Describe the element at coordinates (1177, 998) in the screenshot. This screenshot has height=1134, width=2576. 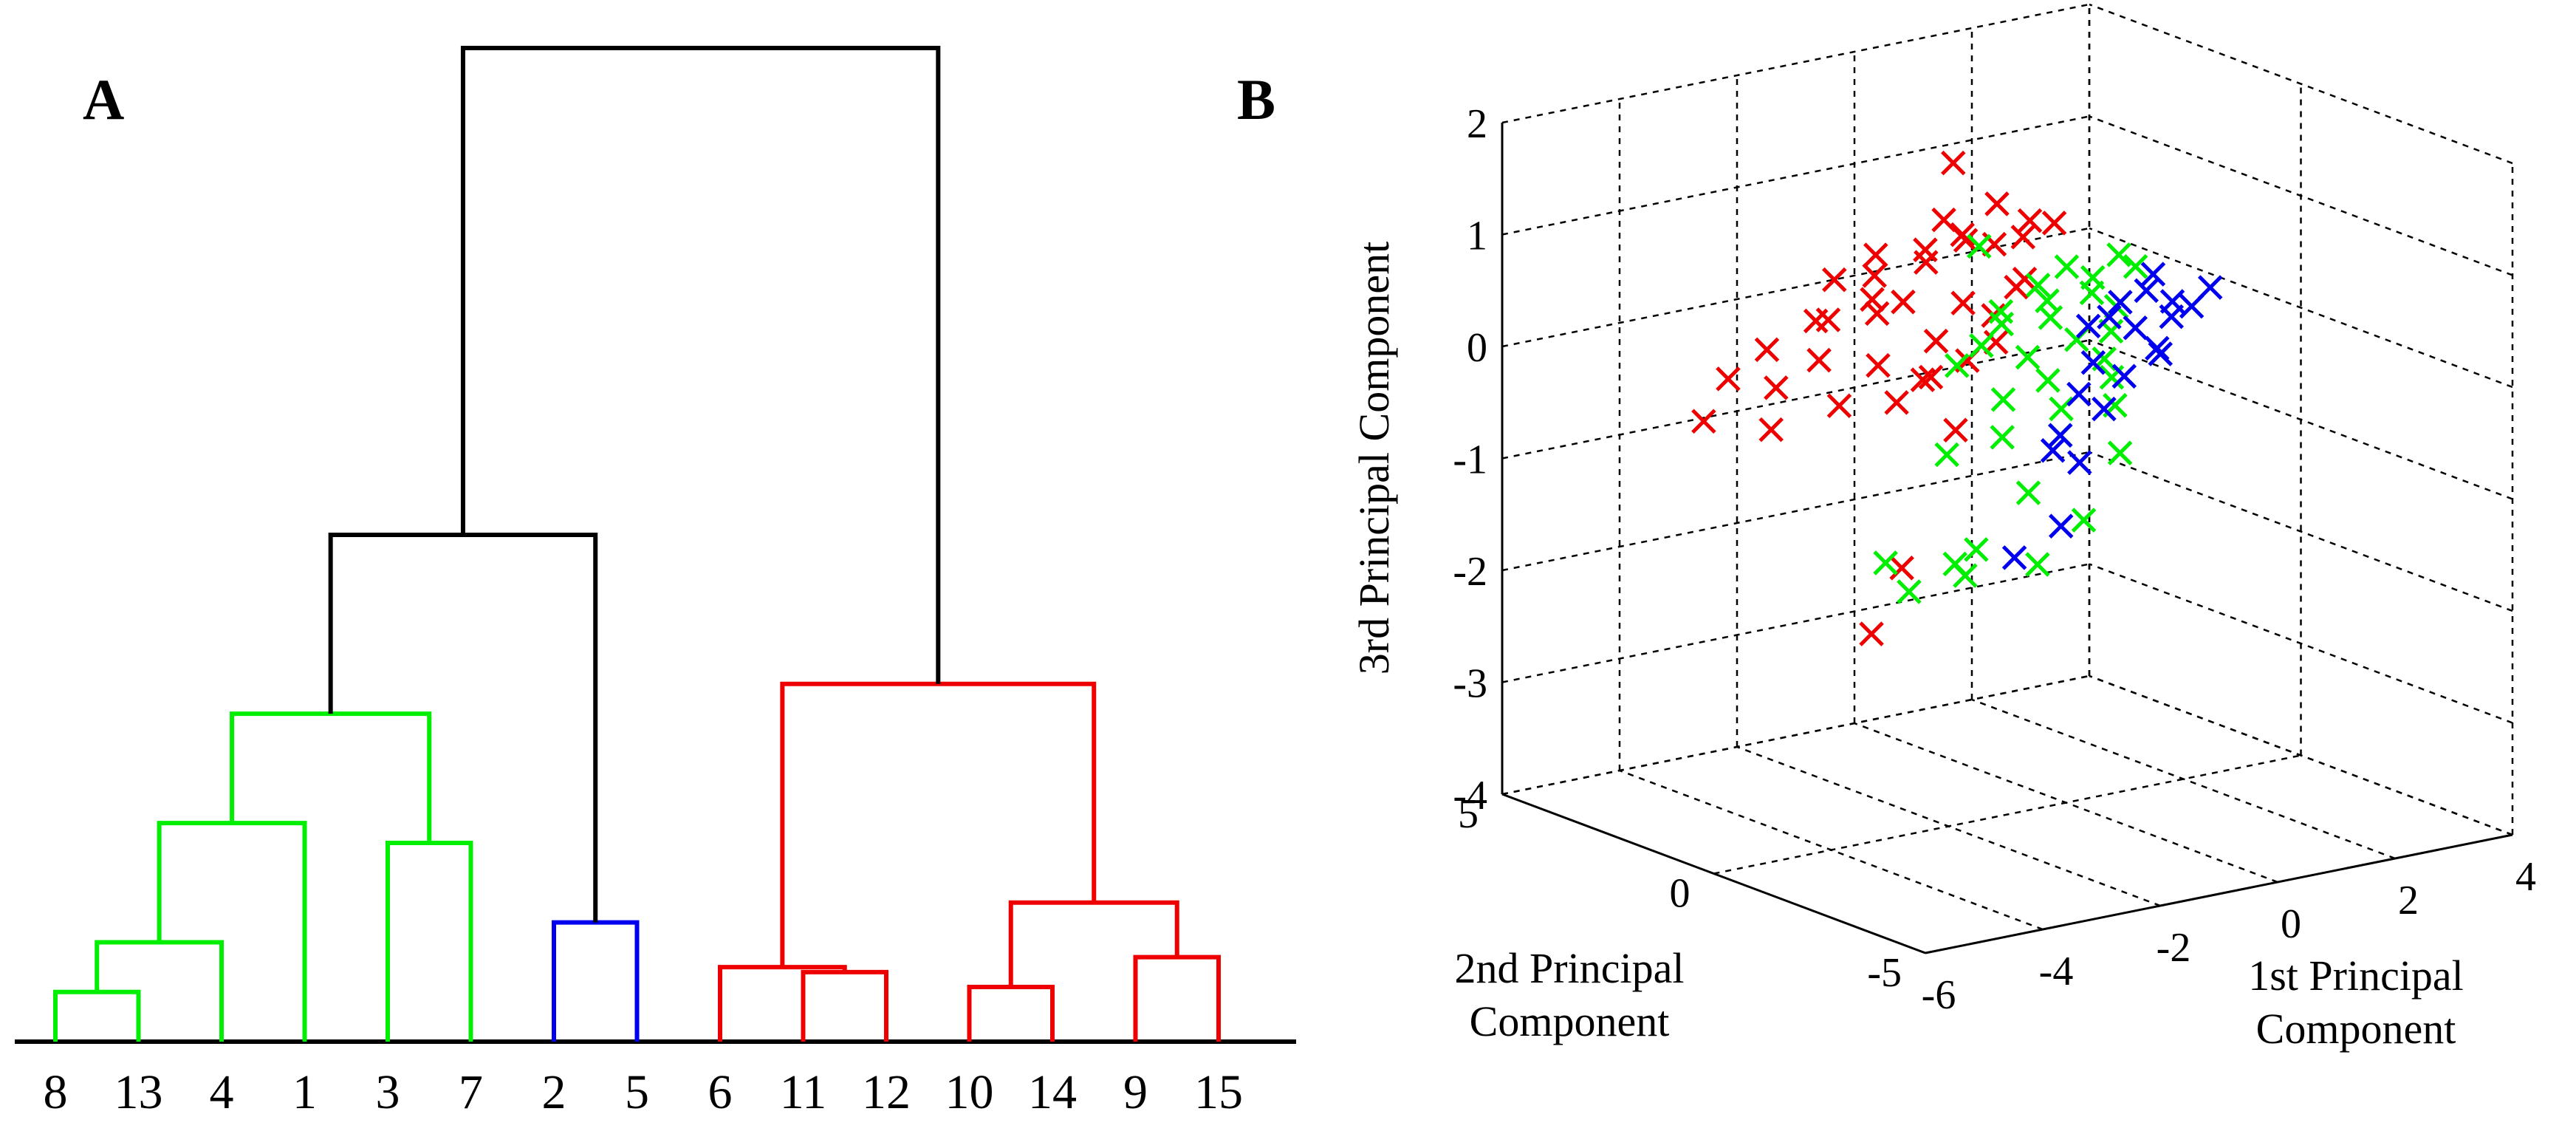
I see `dendrogram-link-r4` at that location.